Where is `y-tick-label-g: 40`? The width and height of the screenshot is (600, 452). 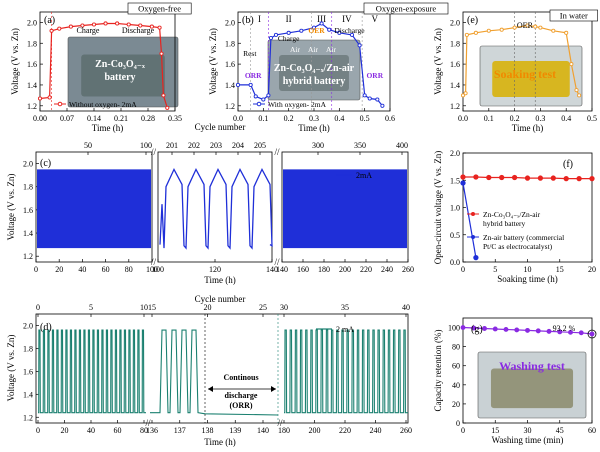
y-tick-label-g: 40 is located at coordinates (456, 385).